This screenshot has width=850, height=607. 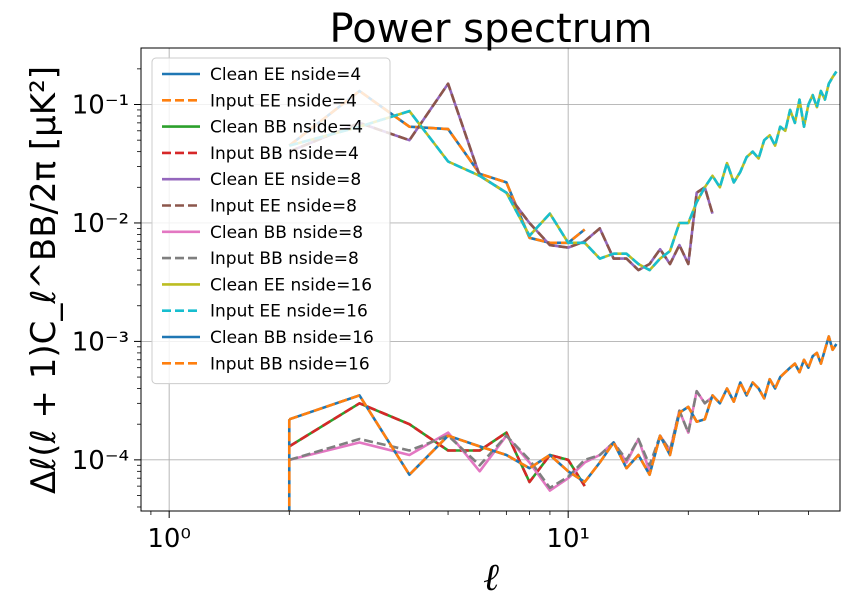 What do you see at coordinates (169, 539) in the screenshot?
I see `x-tick-label: 10⁰` at bounding box center [169, 539].